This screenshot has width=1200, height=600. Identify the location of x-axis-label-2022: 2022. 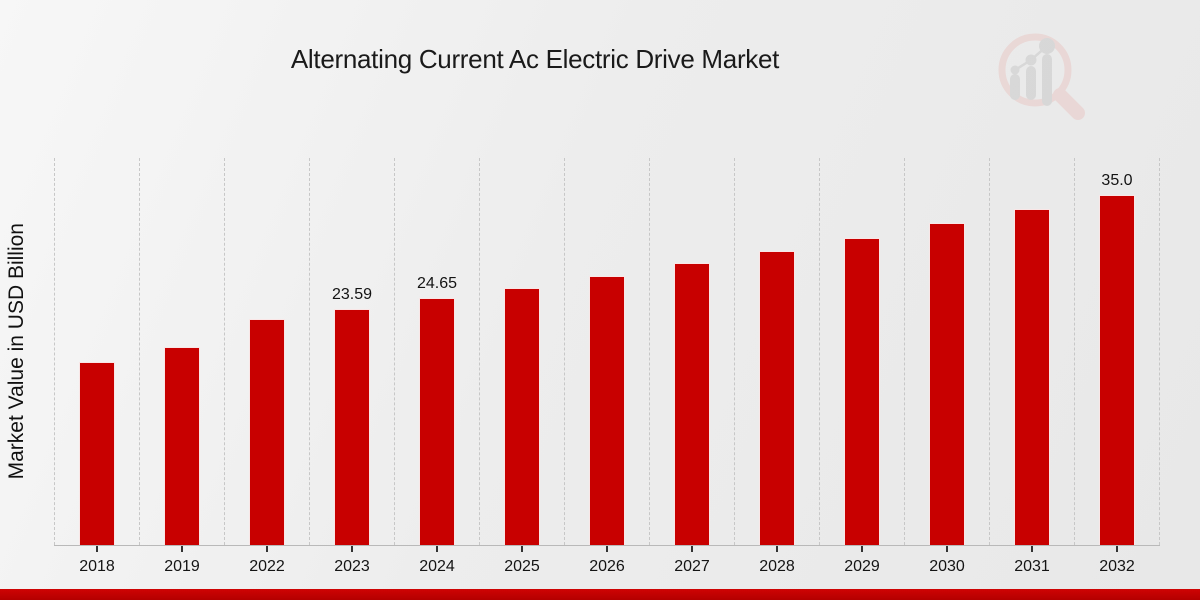
(267, 566).